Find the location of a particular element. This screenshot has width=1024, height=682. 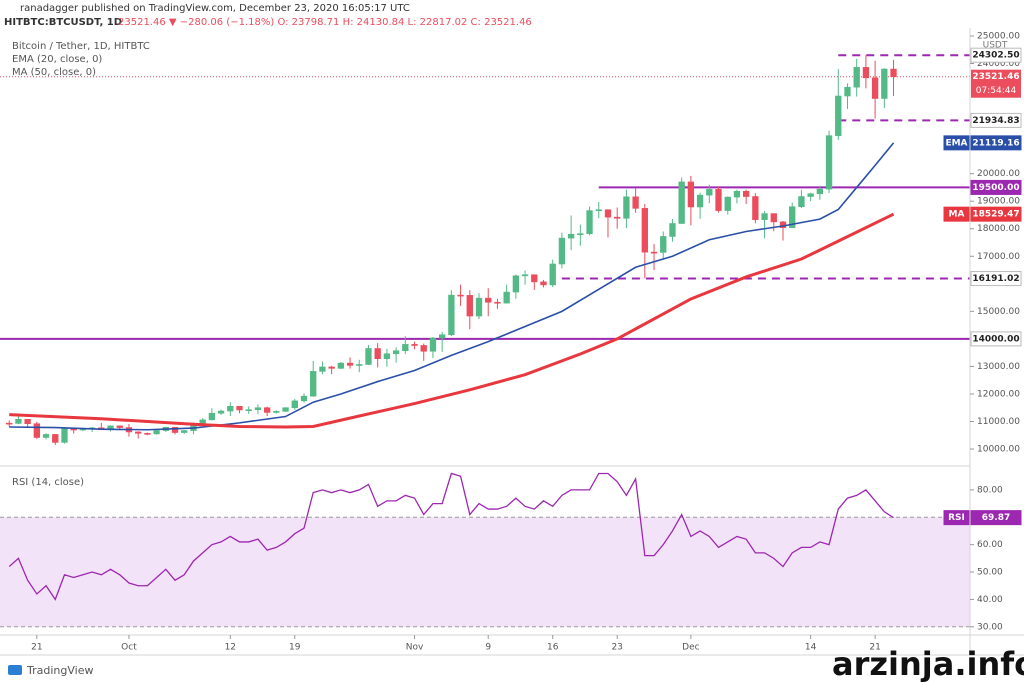

y-tick-label: 19000.00 is located at coordinates (998, 202).